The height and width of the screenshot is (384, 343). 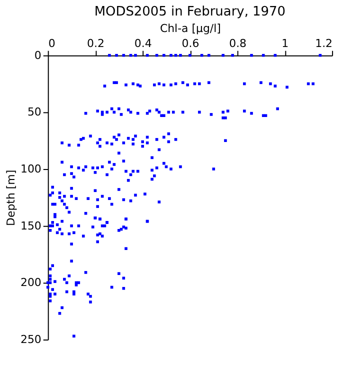 I want to click on x-tick-label: 1, so click(x=285, y=43).